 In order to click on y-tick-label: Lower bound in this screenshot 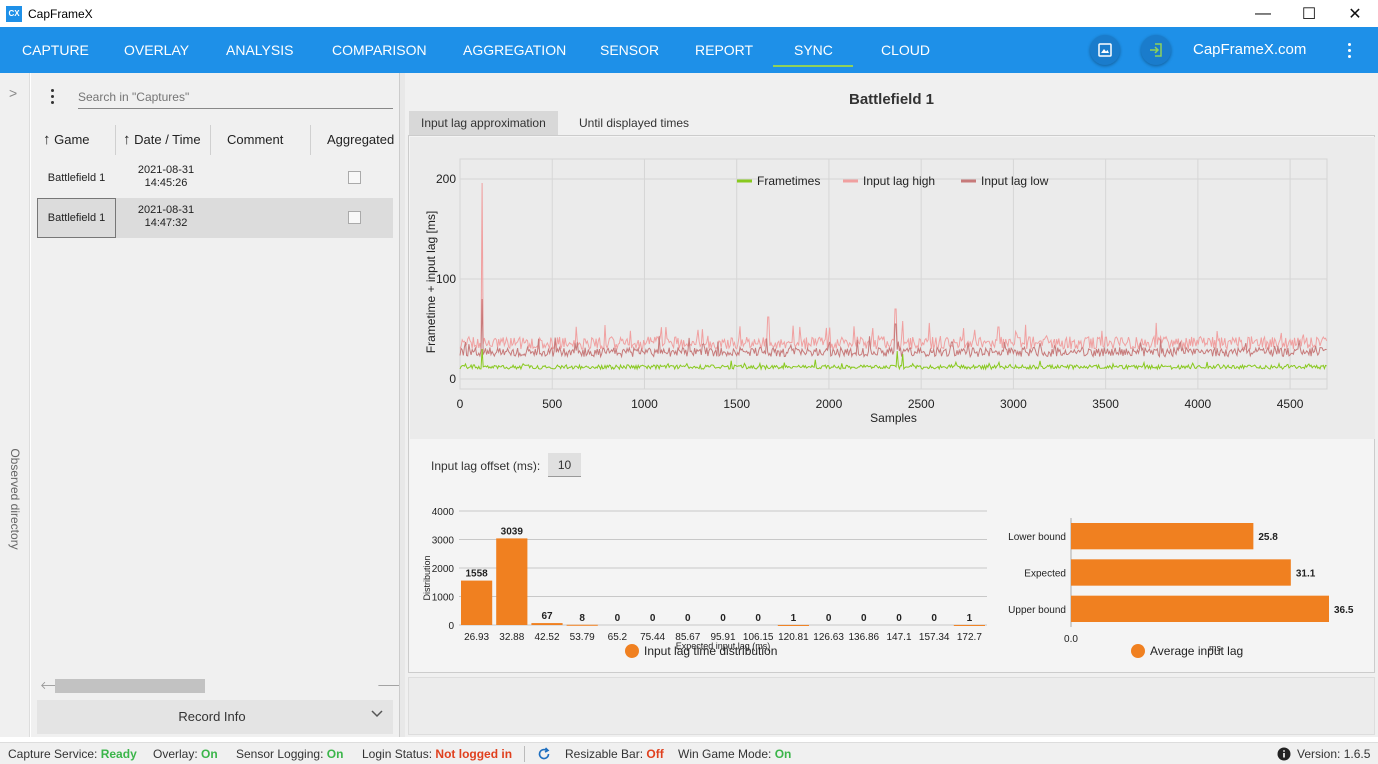, I will do `click(1037, 537)`.